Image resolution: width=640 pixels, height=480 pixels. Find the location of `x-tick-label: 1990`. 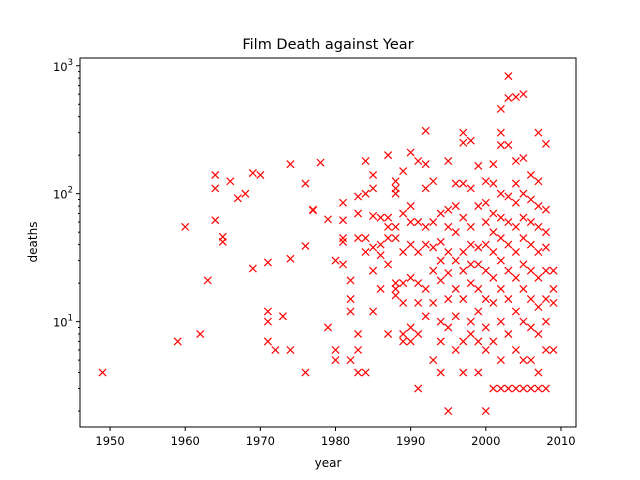

x-tick-label: 1990 is located at coordinates (410, 441).